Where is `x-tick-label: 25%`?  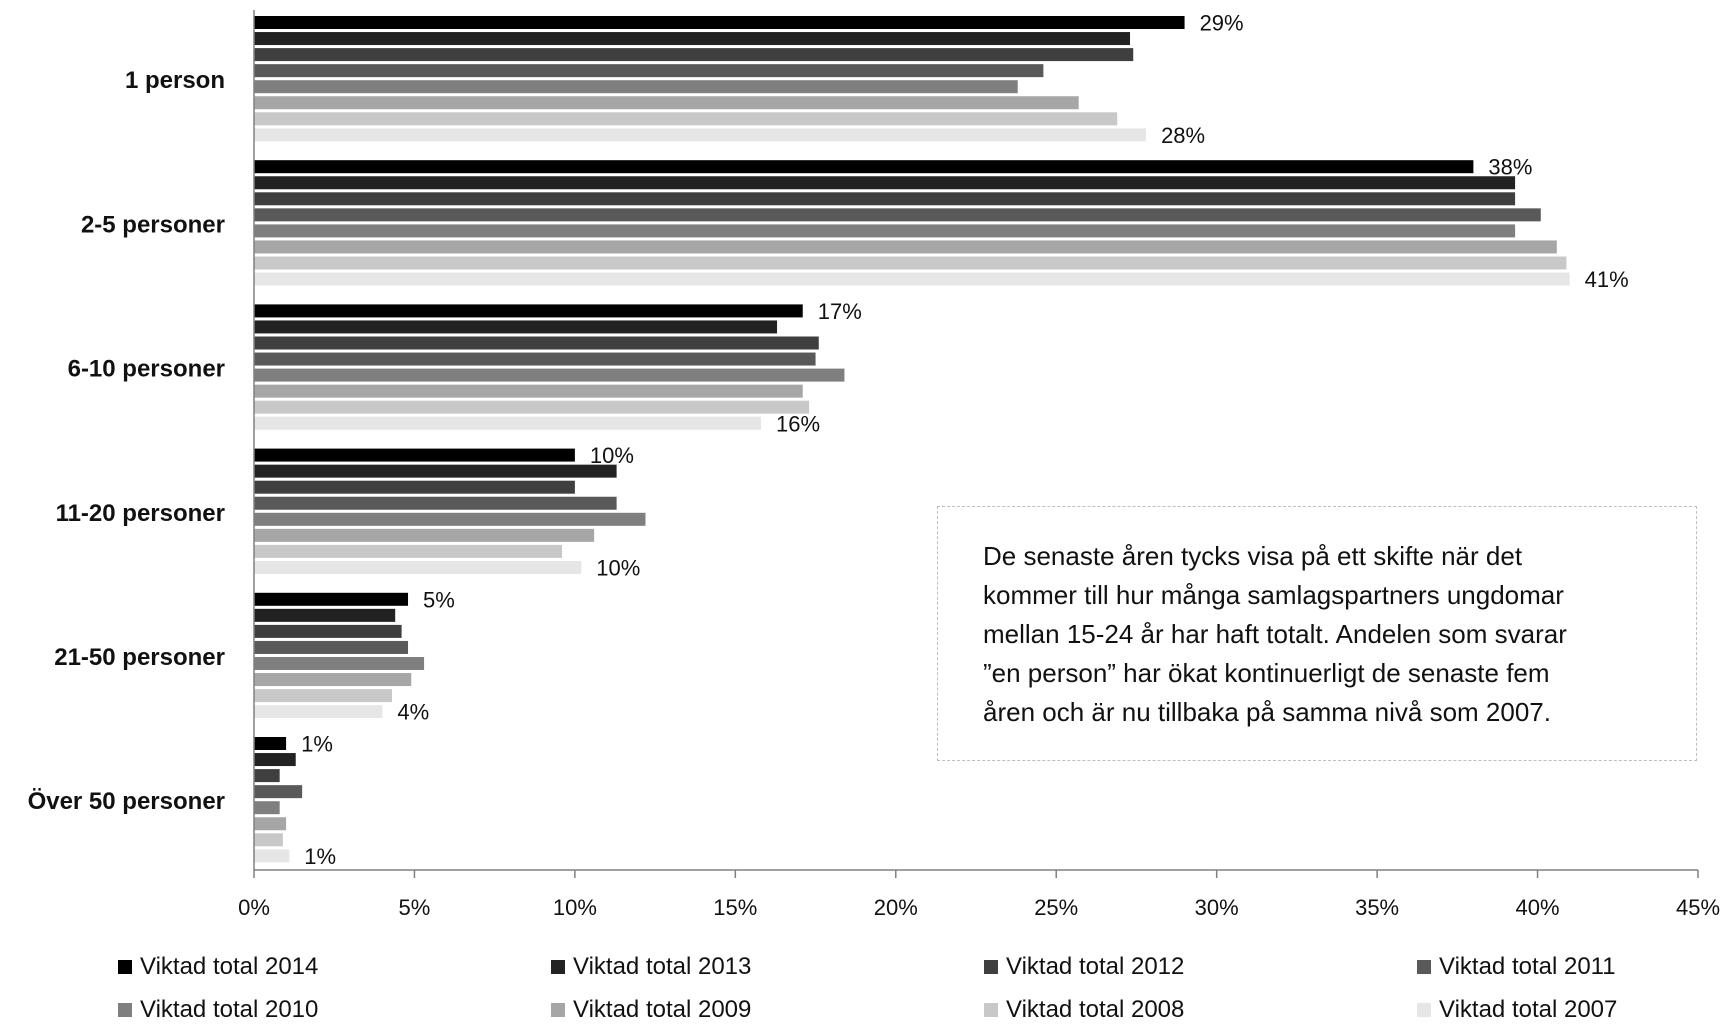
x-tick-label: 25% is located at coordinates (1056, 907).